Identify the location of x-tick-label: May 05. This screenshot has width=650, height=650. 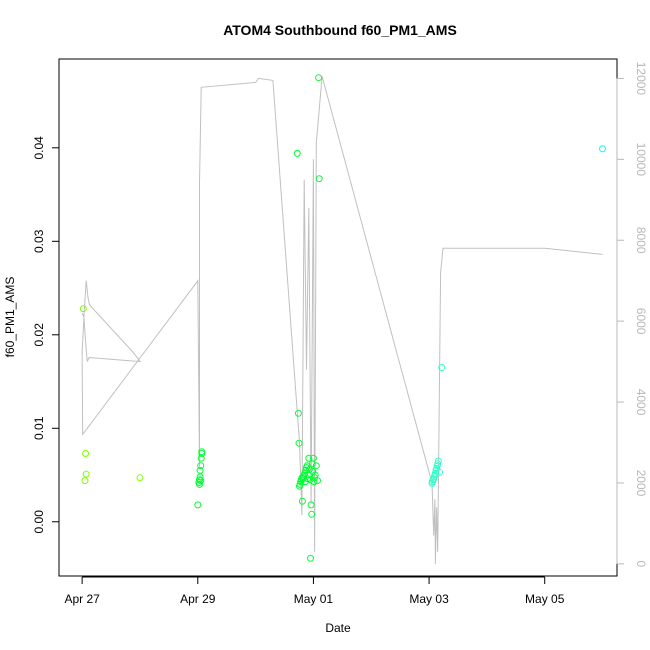
(545, 599).